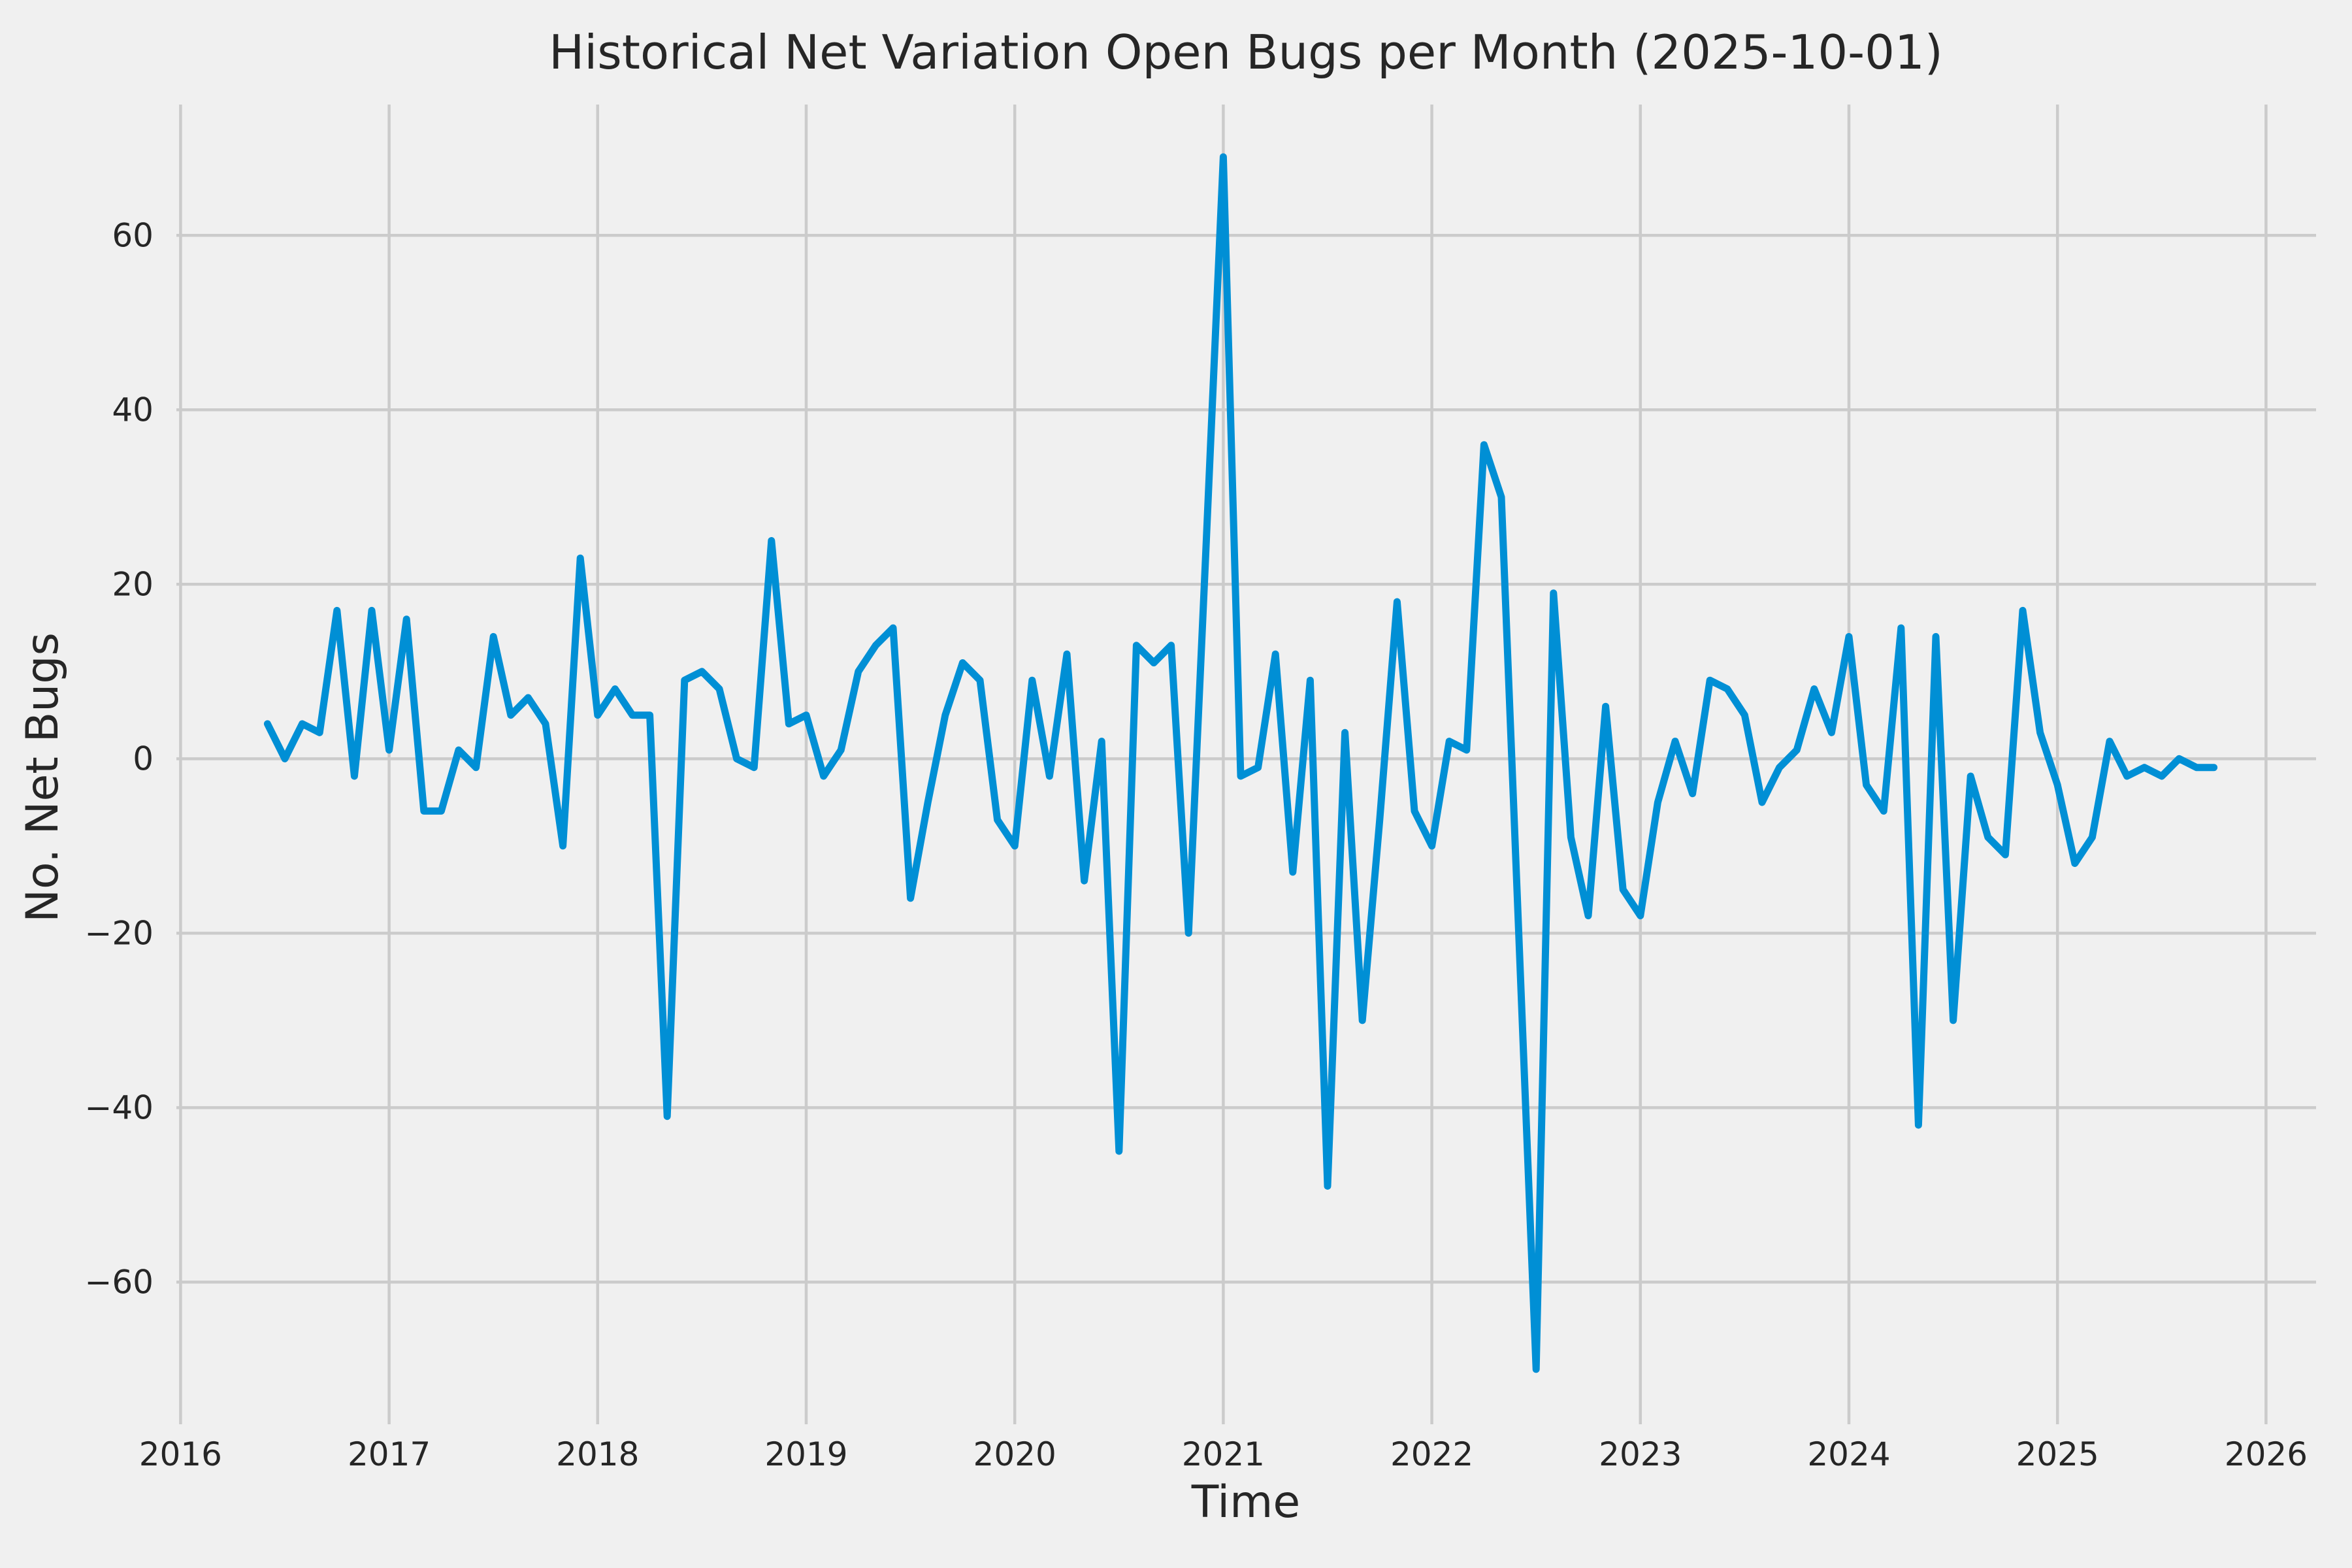 The height and width of the screenshot is (1568, 2352). What do you see at coordinates (1431, 1454) in the screenshot?
I see `x-tick-label-2022: 2022` at bounding box center [1431, 1454].